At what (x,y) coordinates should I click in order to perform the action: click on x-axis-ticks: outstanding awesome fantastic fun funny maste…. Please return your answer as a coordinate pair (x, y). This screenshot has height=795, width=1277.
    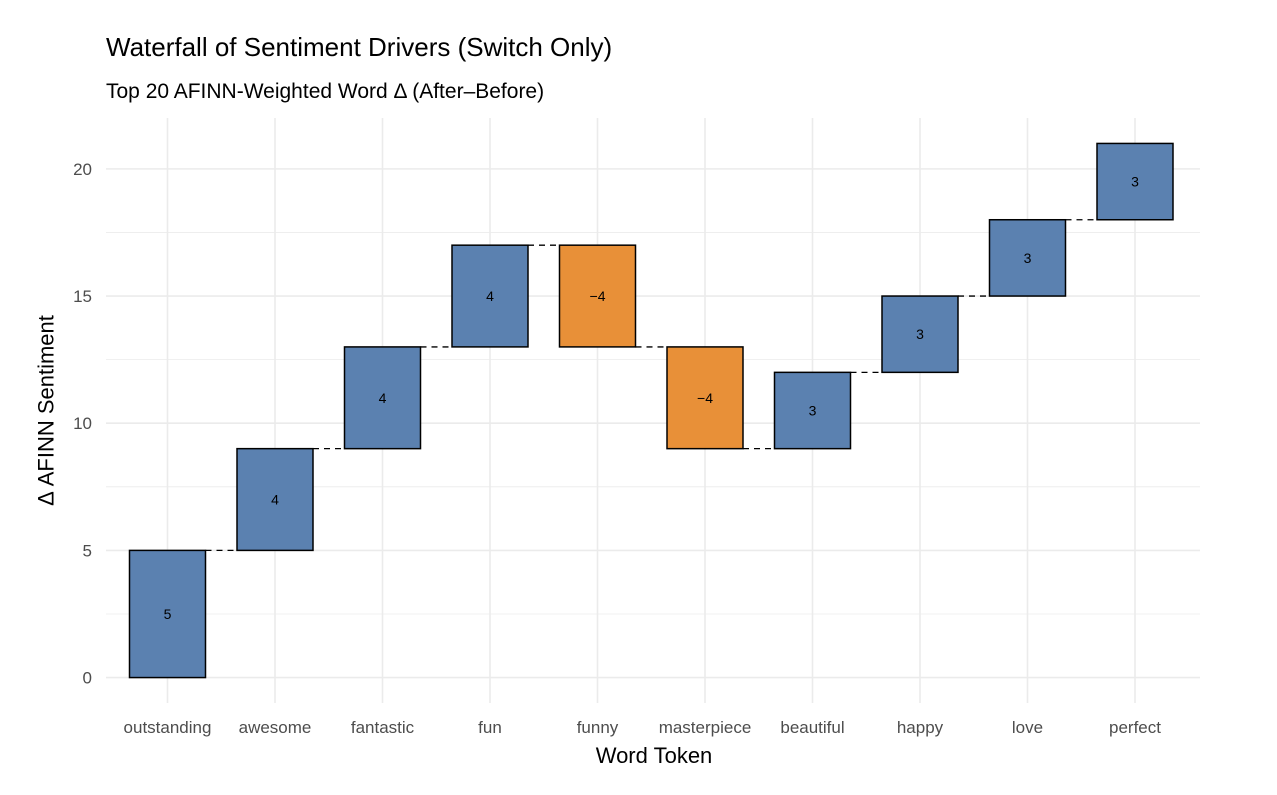
    Looking at the image, I should click on (643, 727).